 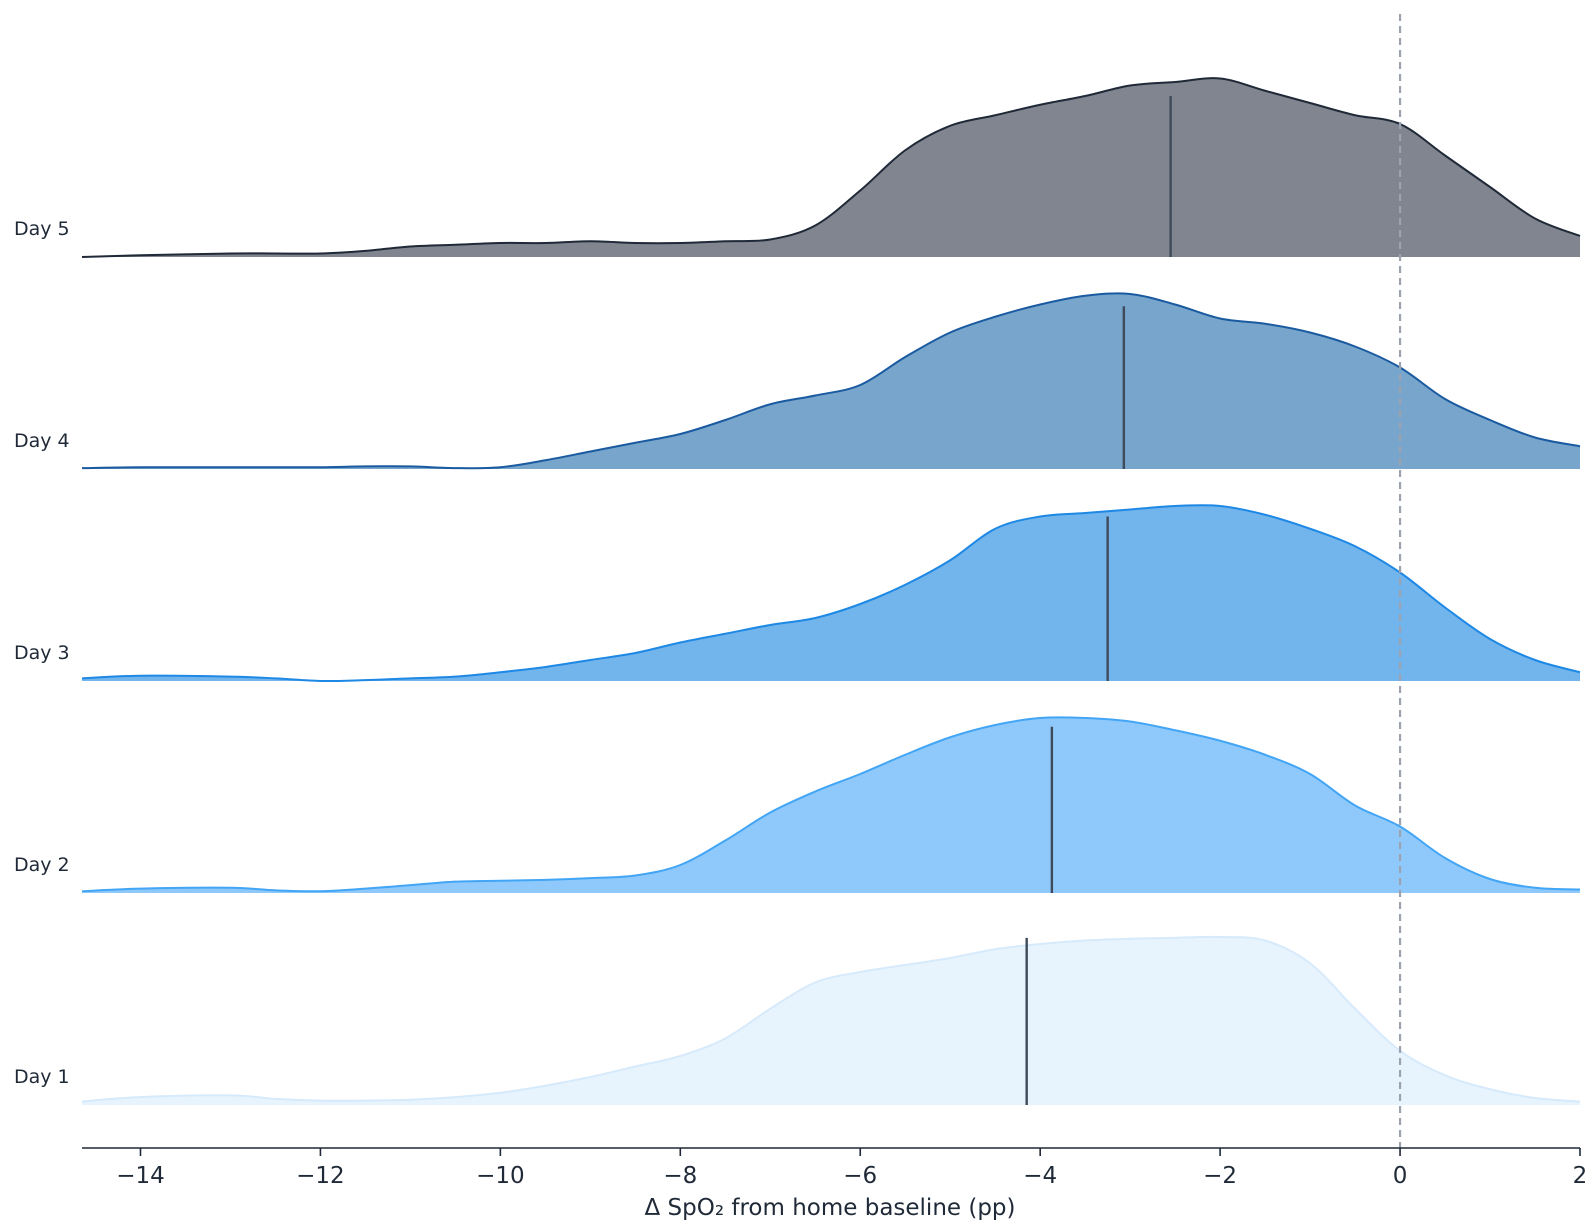 I want to click on x-tick-label: −2, so click(x=1220, y=1176).